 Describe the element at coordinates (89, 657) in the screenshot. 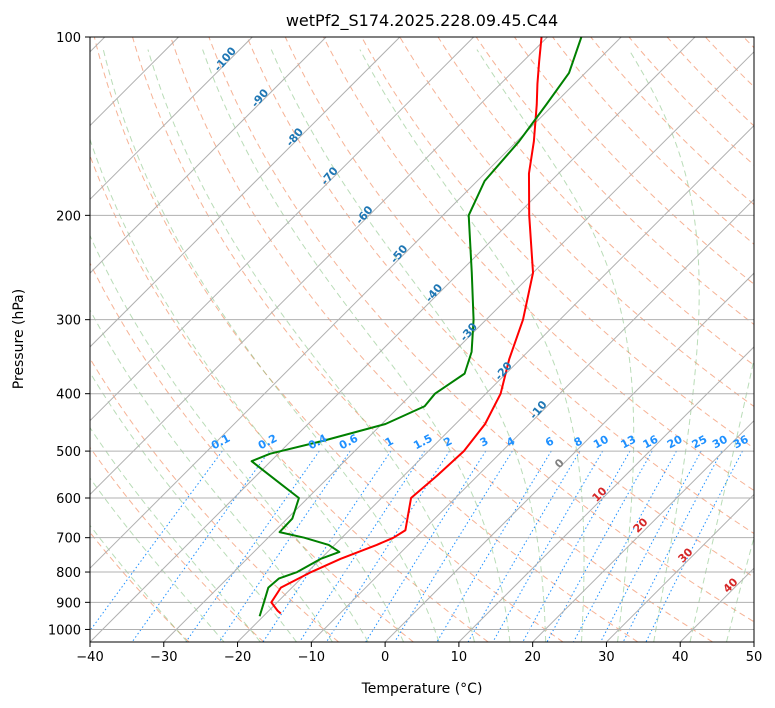

I see `x-tick-label: −40` at that location.